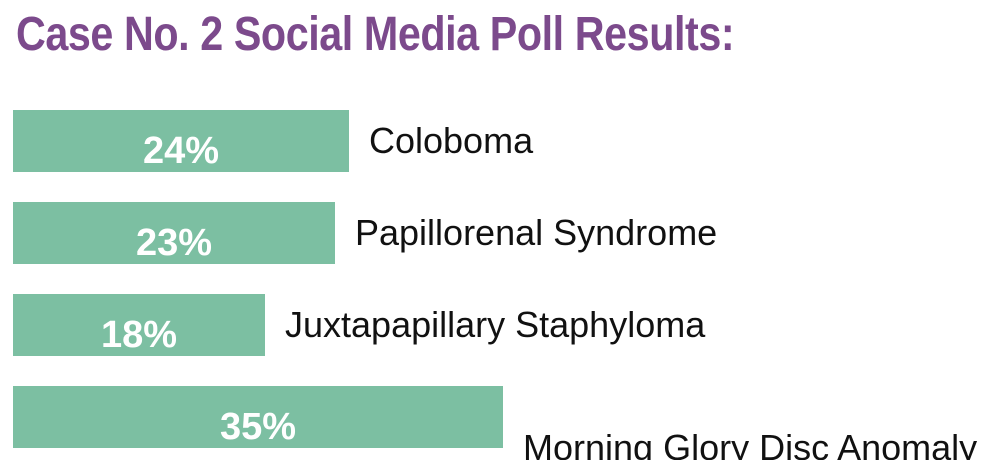  What do you see at coordinates (495, 324) in the screenshot?
I see `category-label: Juxtapapillary Staphyloma` at bounding box center [495, 324].